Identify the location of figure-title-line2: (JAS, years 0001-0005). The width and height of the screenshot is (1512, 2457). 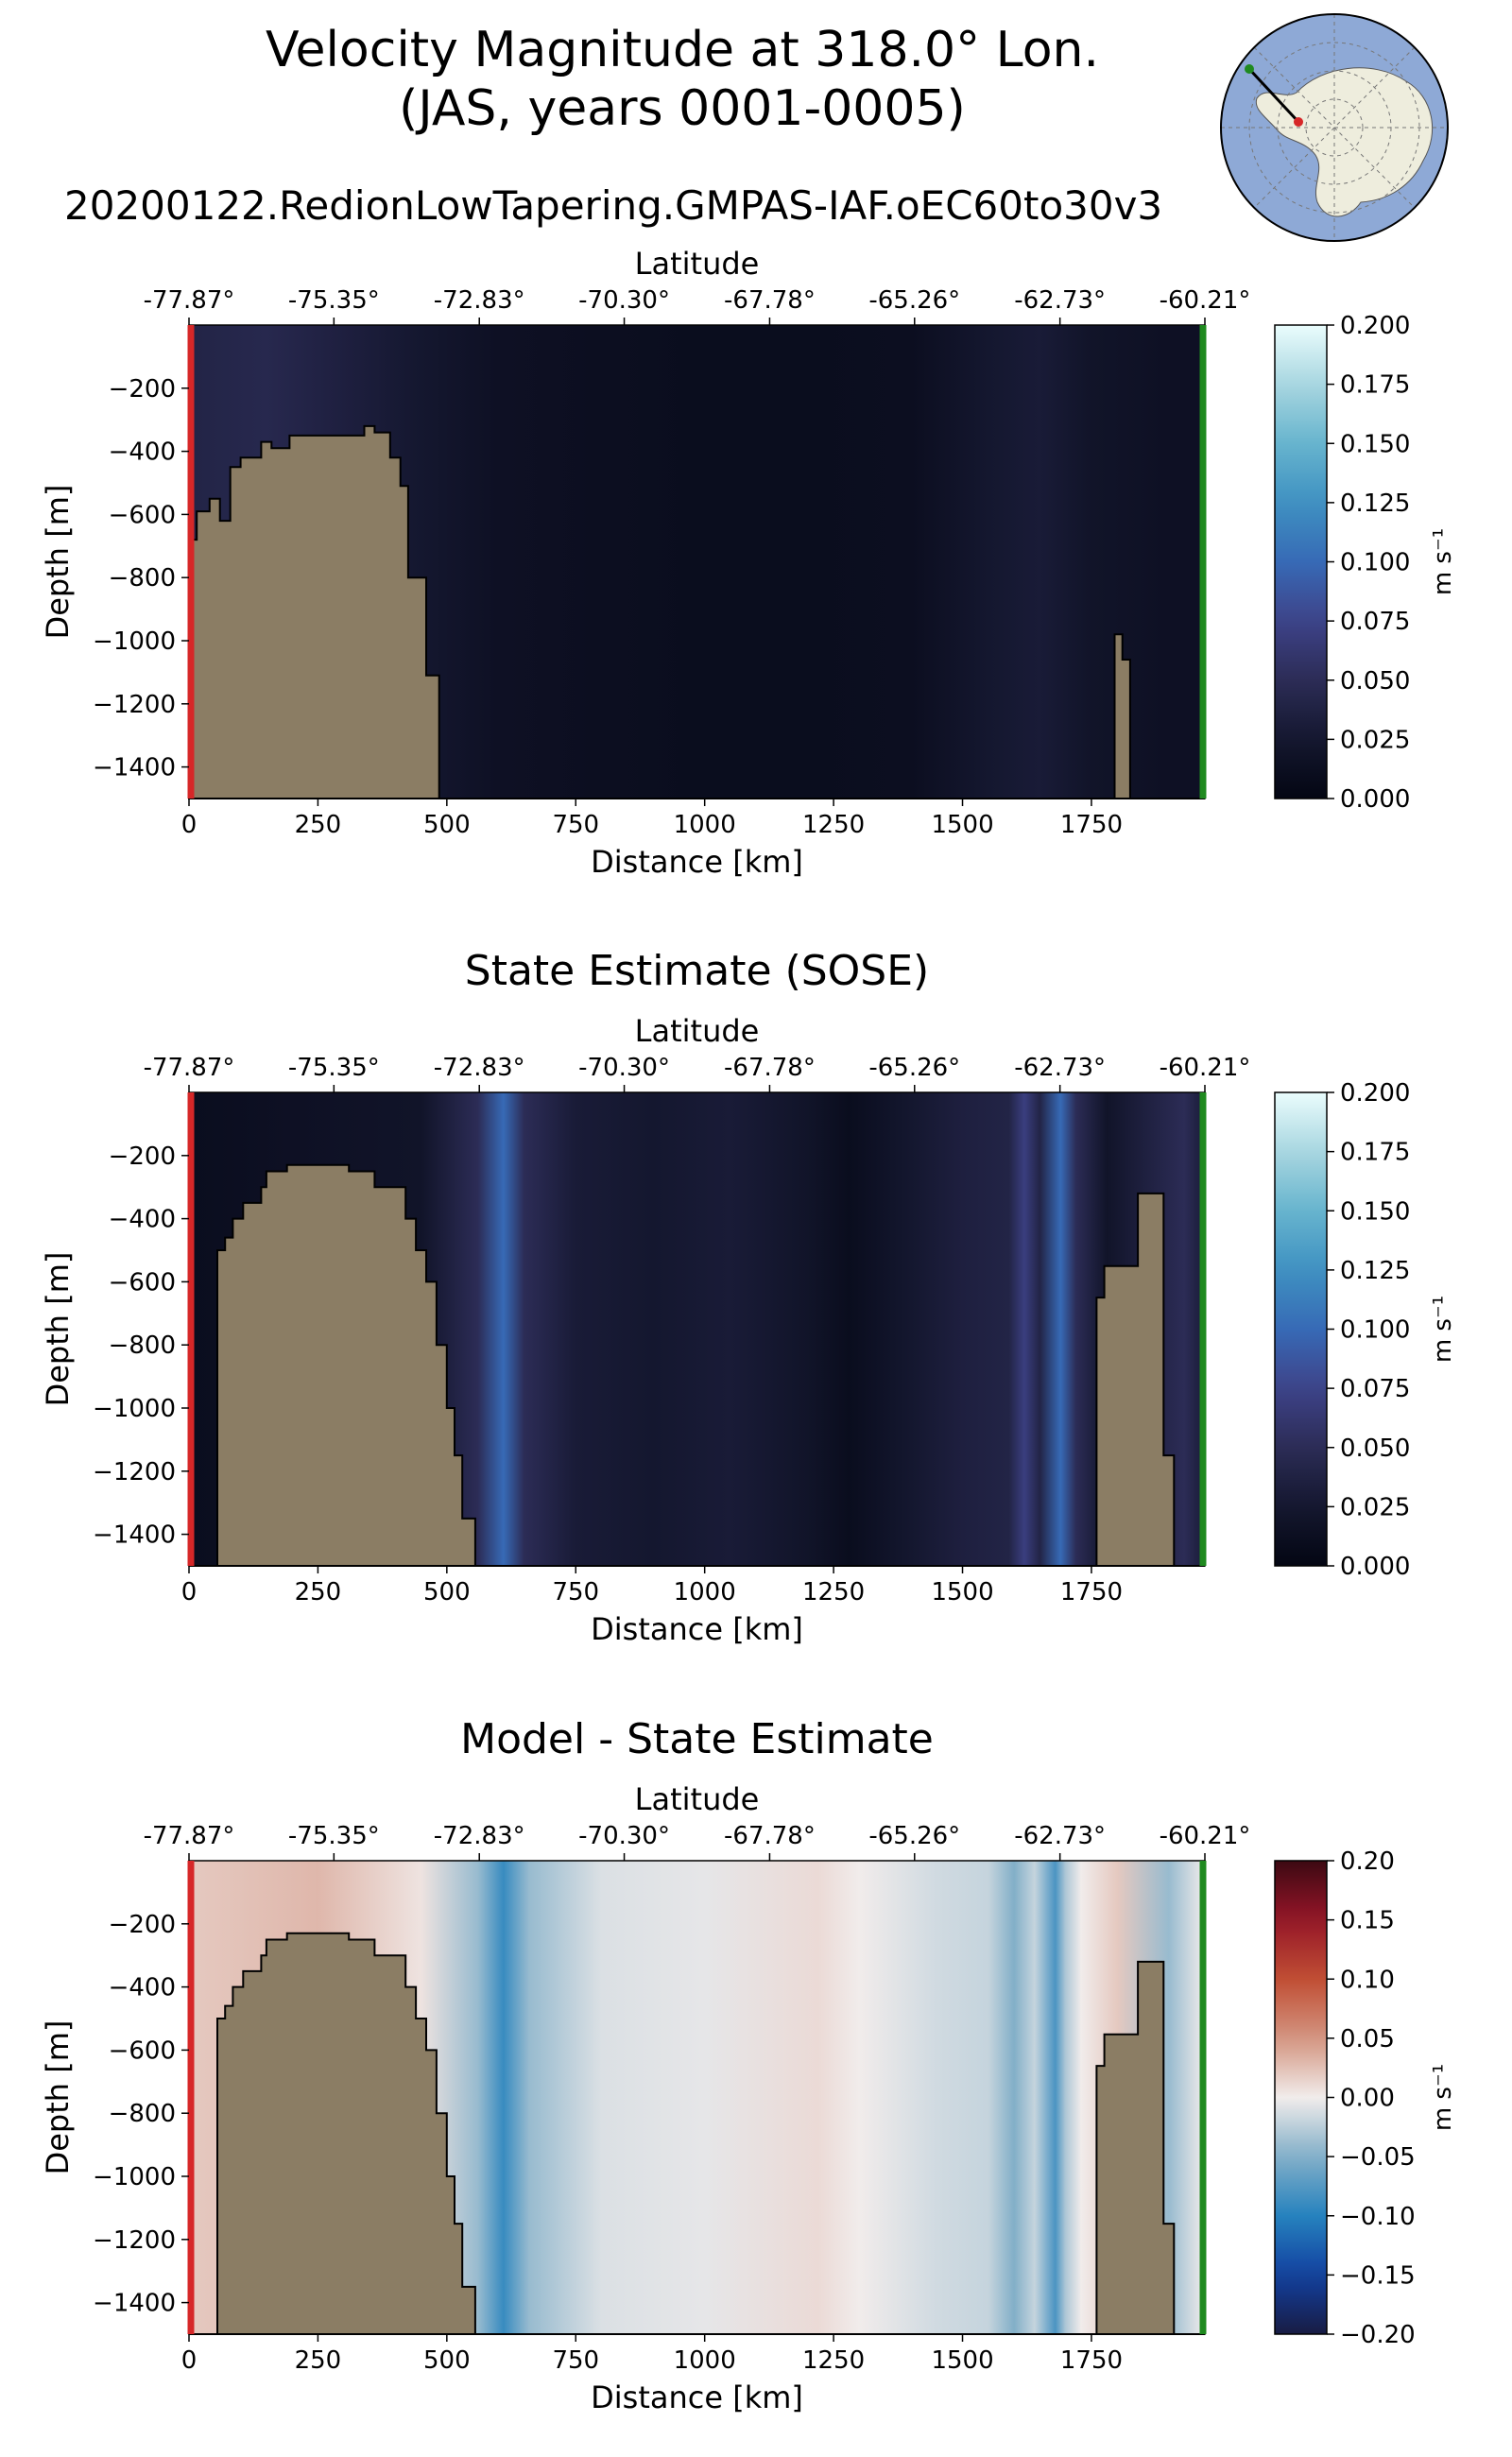
(682, 108).